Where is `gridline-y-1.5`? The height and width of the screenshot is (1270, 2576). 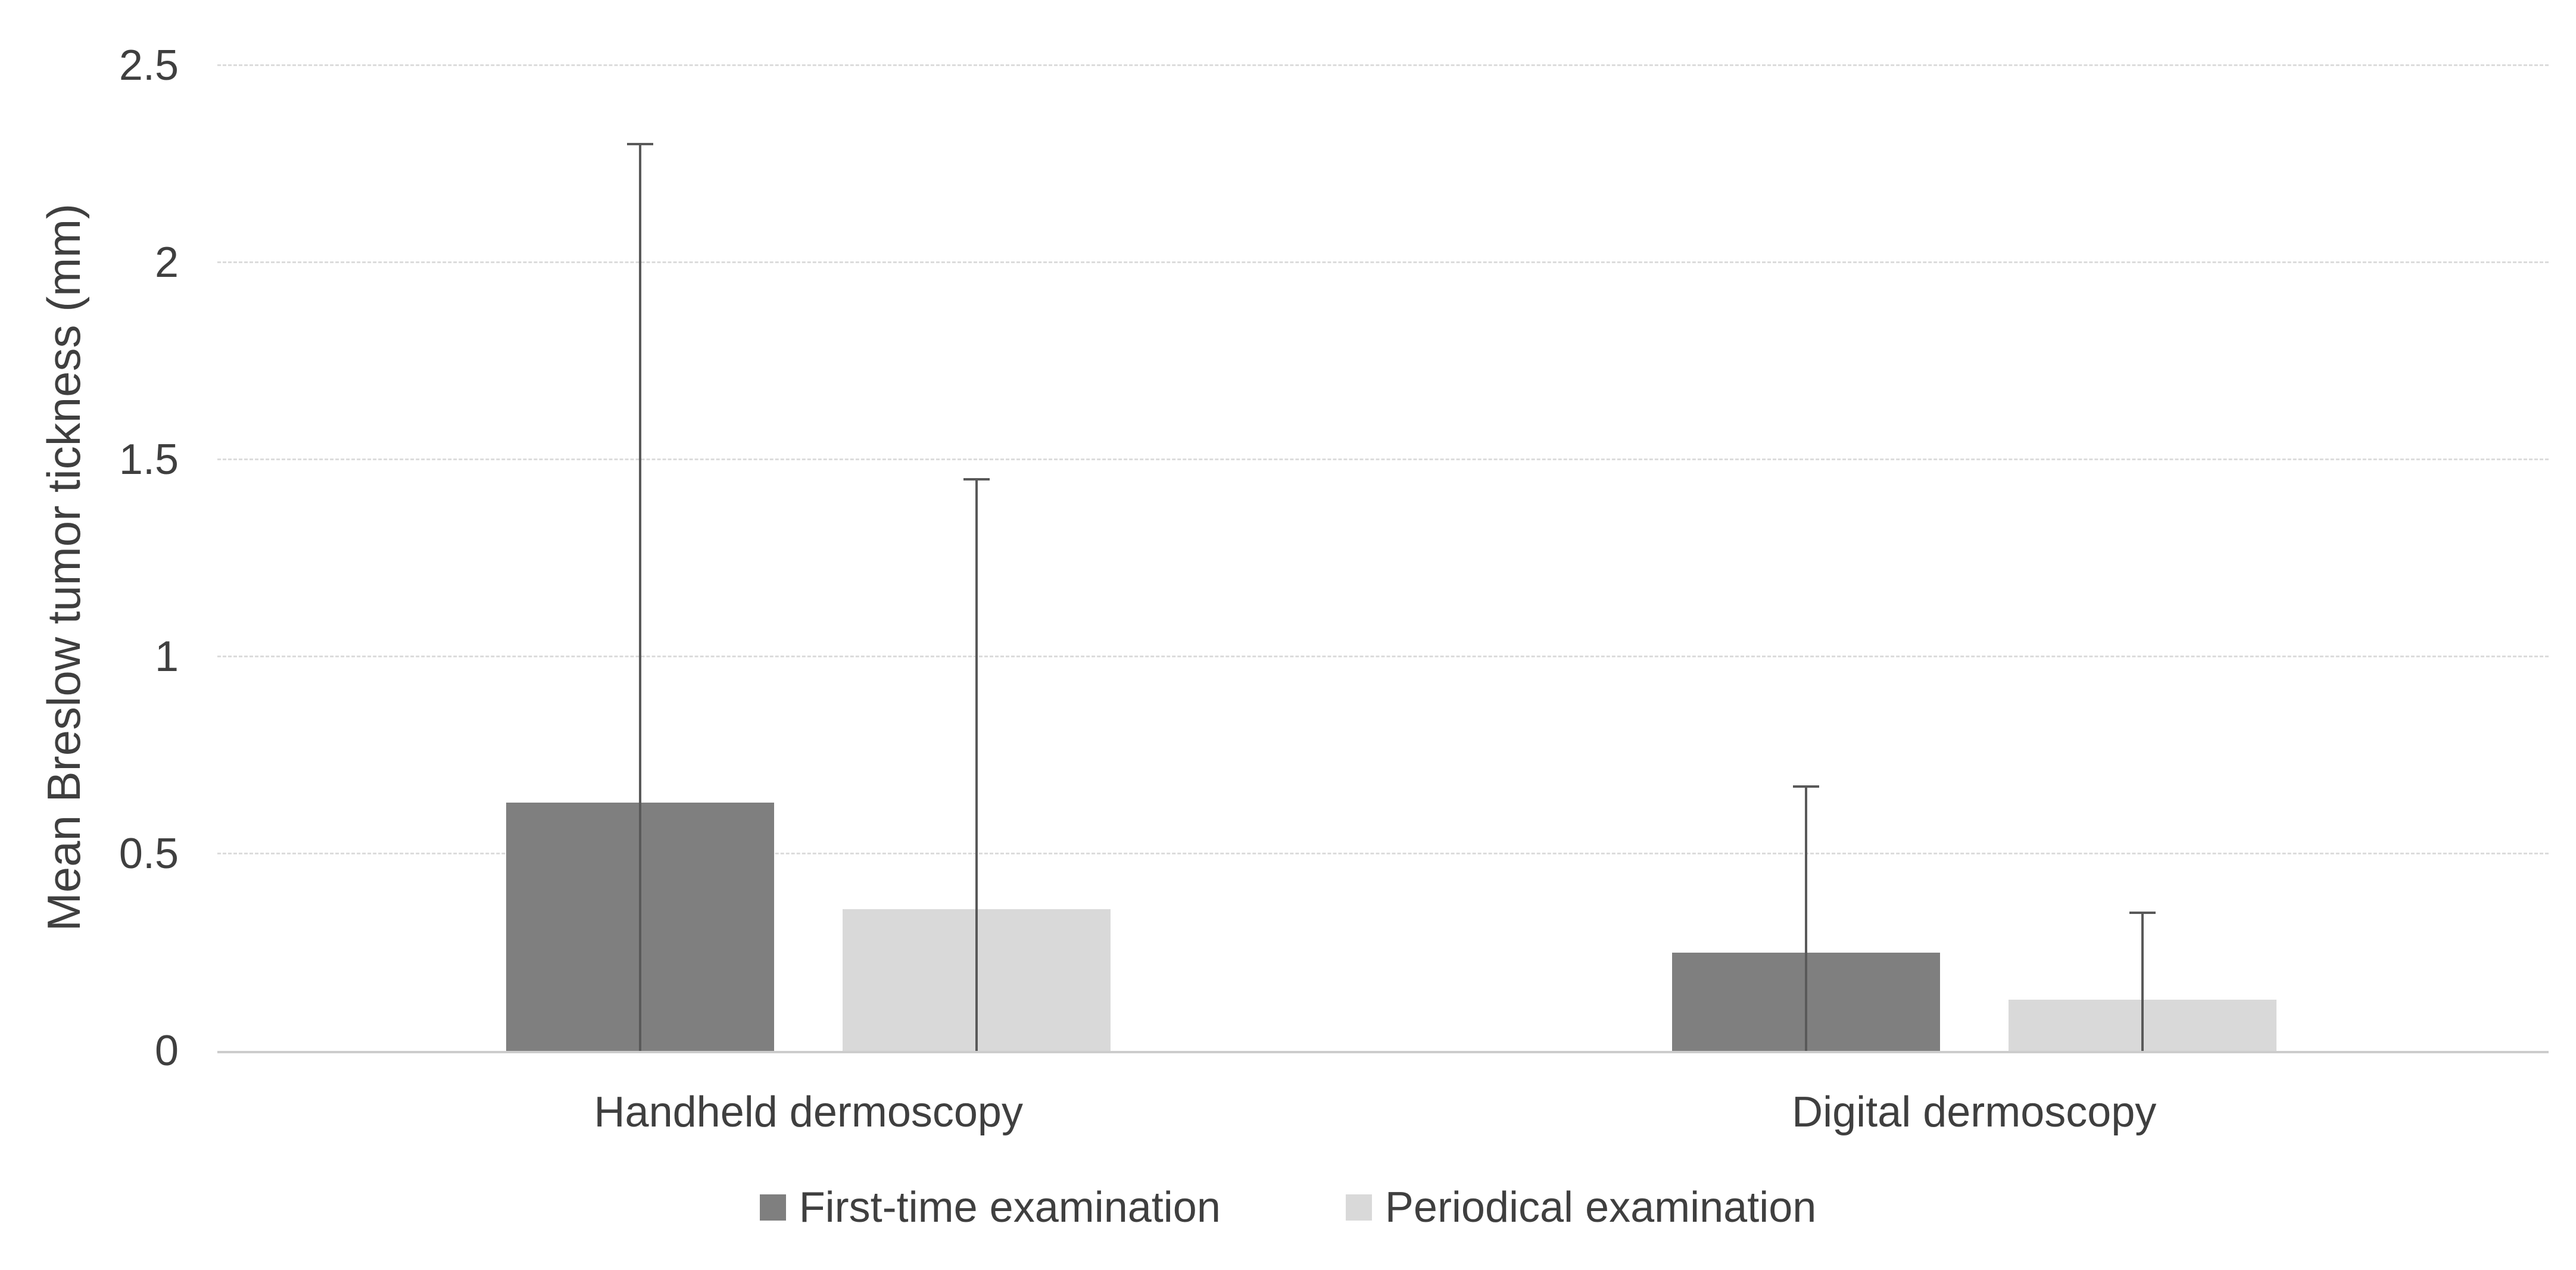
gridline-y-1.5 is located at coordinates (1383, 459).